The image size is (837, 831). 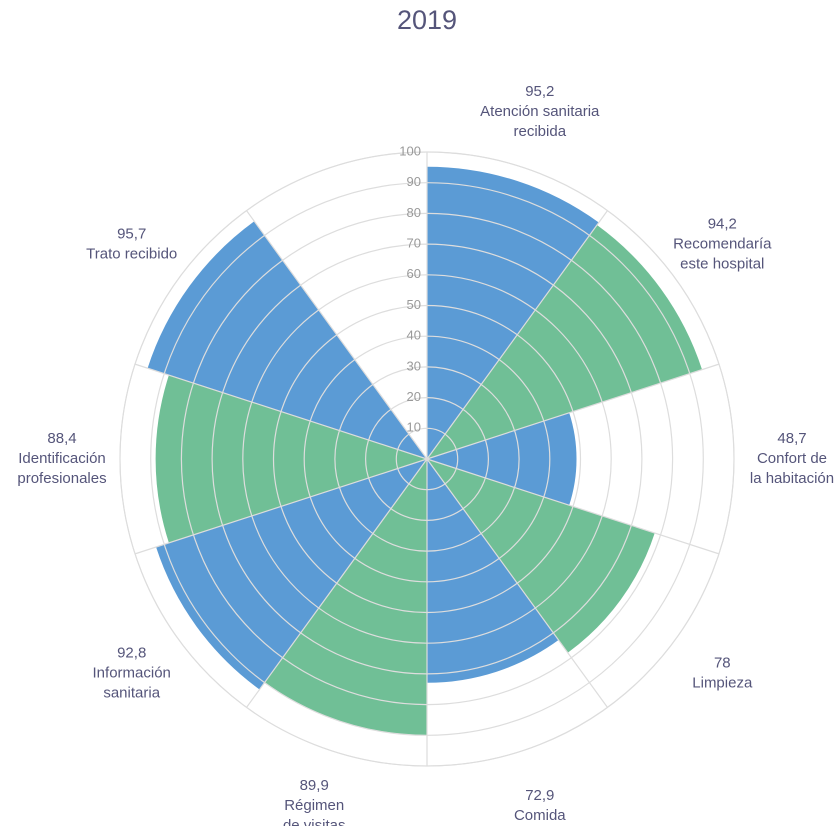 What do you see at coordinates (792, 478) in the screenshot?
I see `category-label: la habitación` at bounding box center [792, 478].